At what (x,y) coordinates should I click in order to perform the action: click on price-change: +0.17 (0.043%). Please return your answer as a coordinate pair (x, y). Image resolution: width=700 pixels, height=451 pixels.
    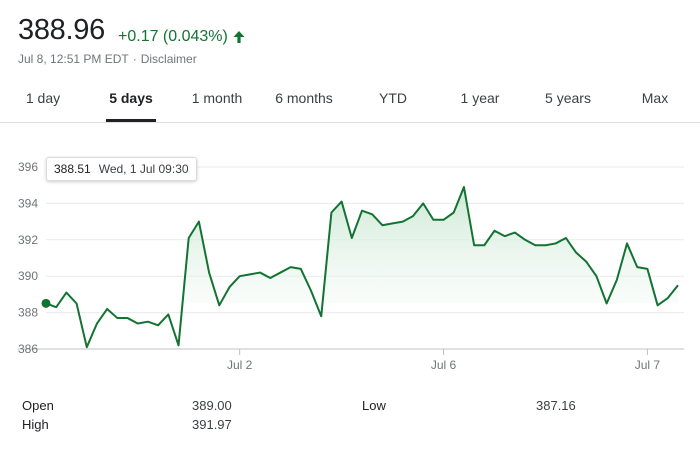
    Looking at the image, I should click on (182, 37).